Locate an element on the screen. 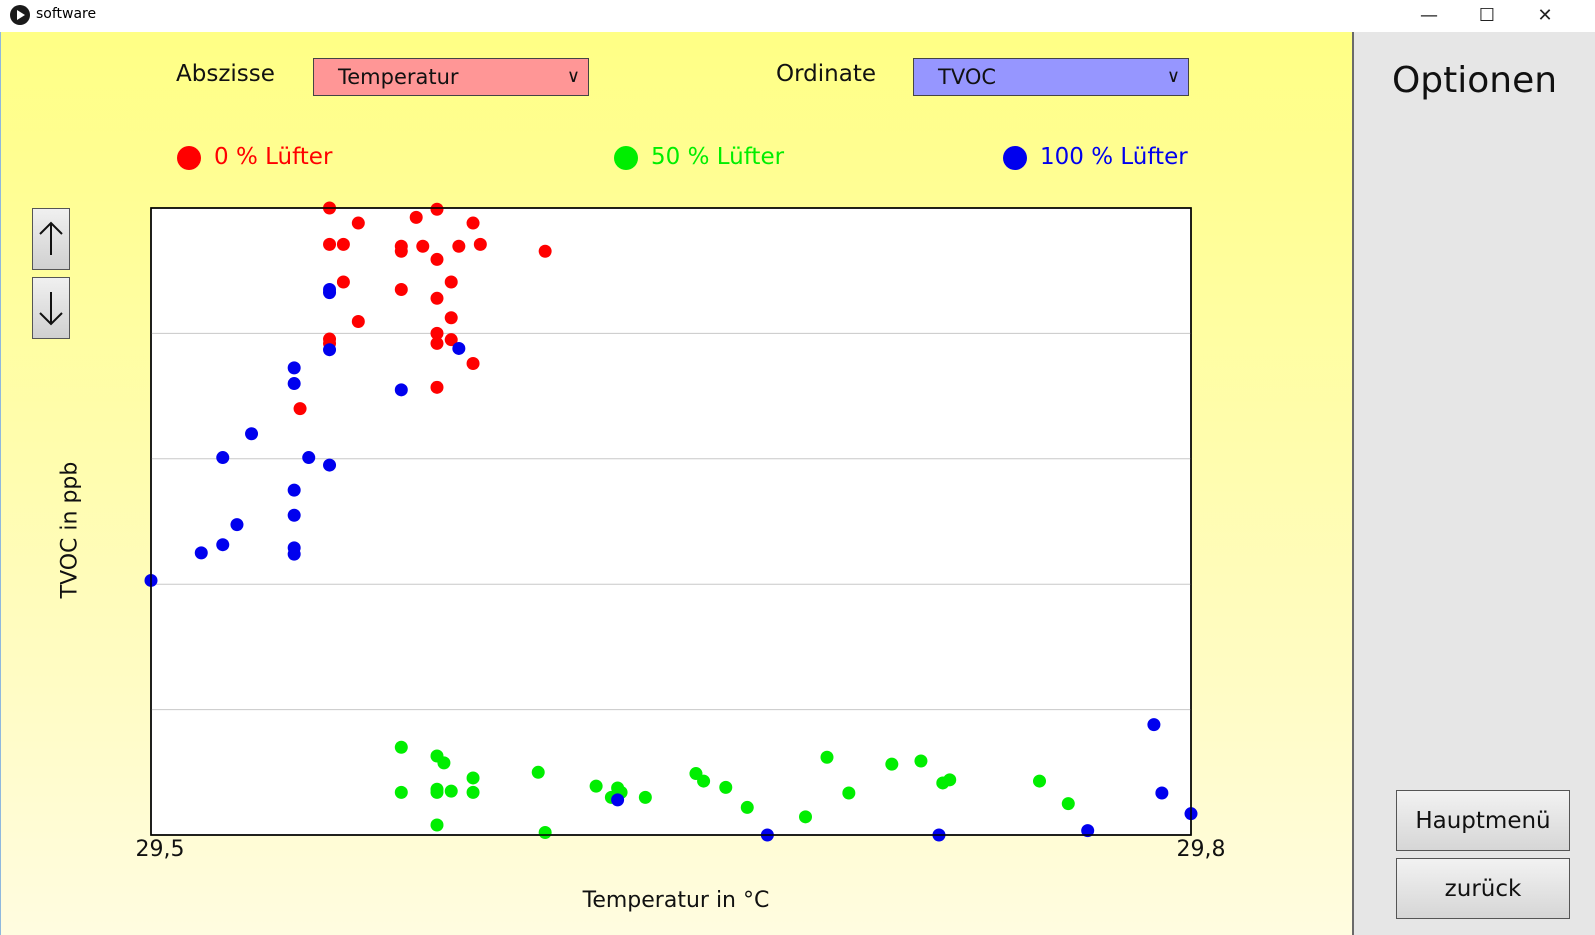  abscissa-select: Temperatur ∨ is located at coordinates (451, 77).